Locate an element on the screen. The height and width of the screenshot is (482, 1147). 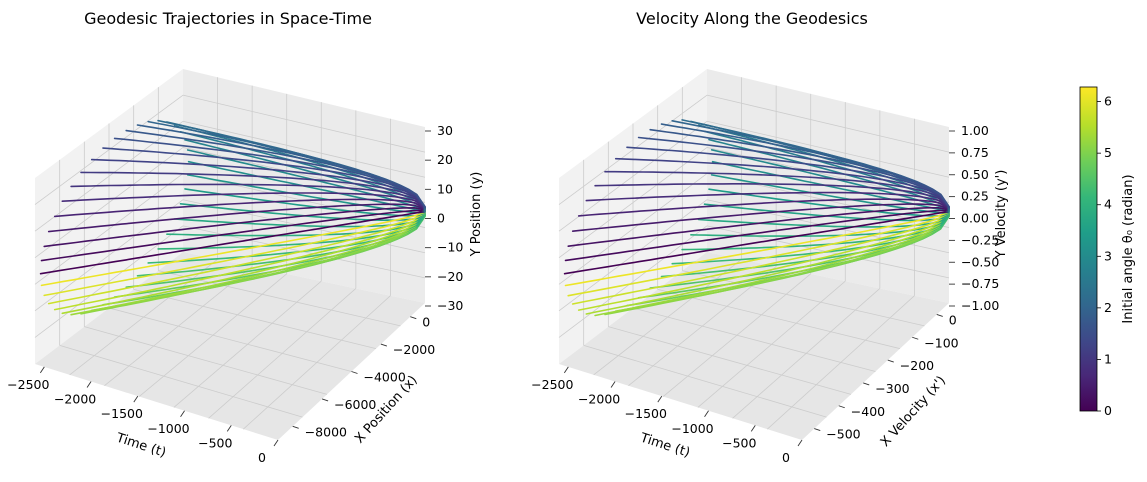
z-tick-label: 1.00 is located at coordinates (975, 130).